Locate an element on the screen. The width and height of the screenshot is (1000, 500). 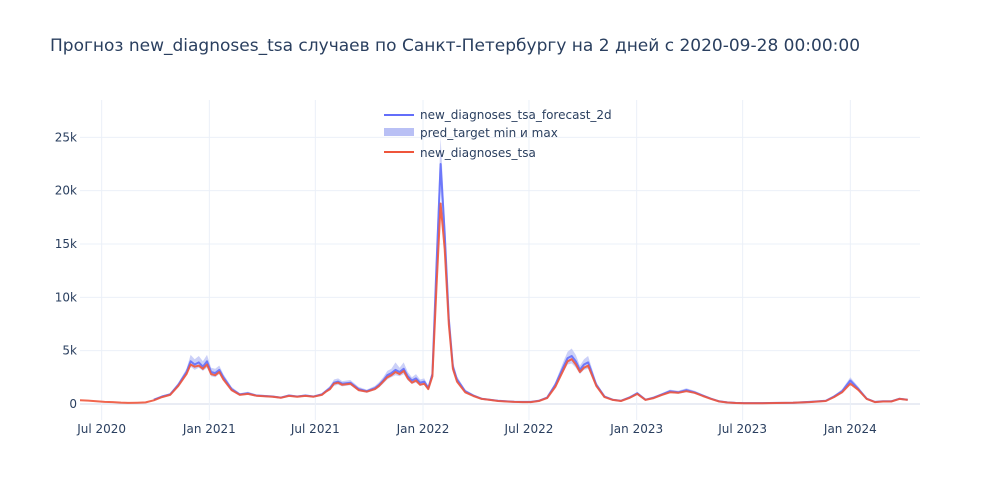
x-tick-label: Jul 2023 is located at coordinates (742, 429).